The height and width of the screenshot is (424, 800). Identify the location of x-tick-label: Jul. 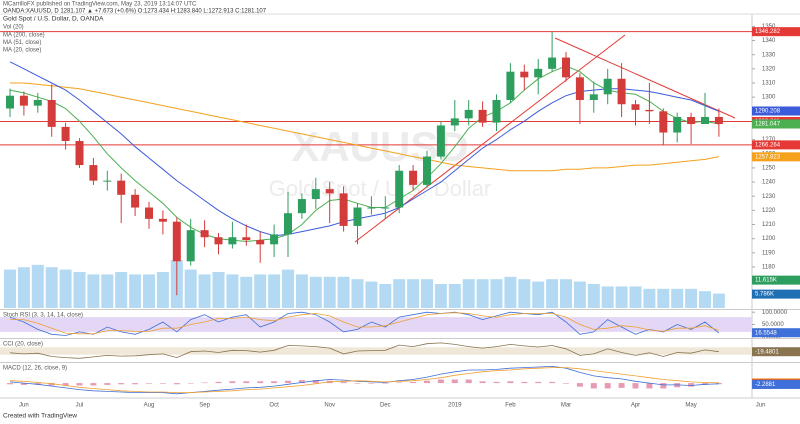
(80, 406).